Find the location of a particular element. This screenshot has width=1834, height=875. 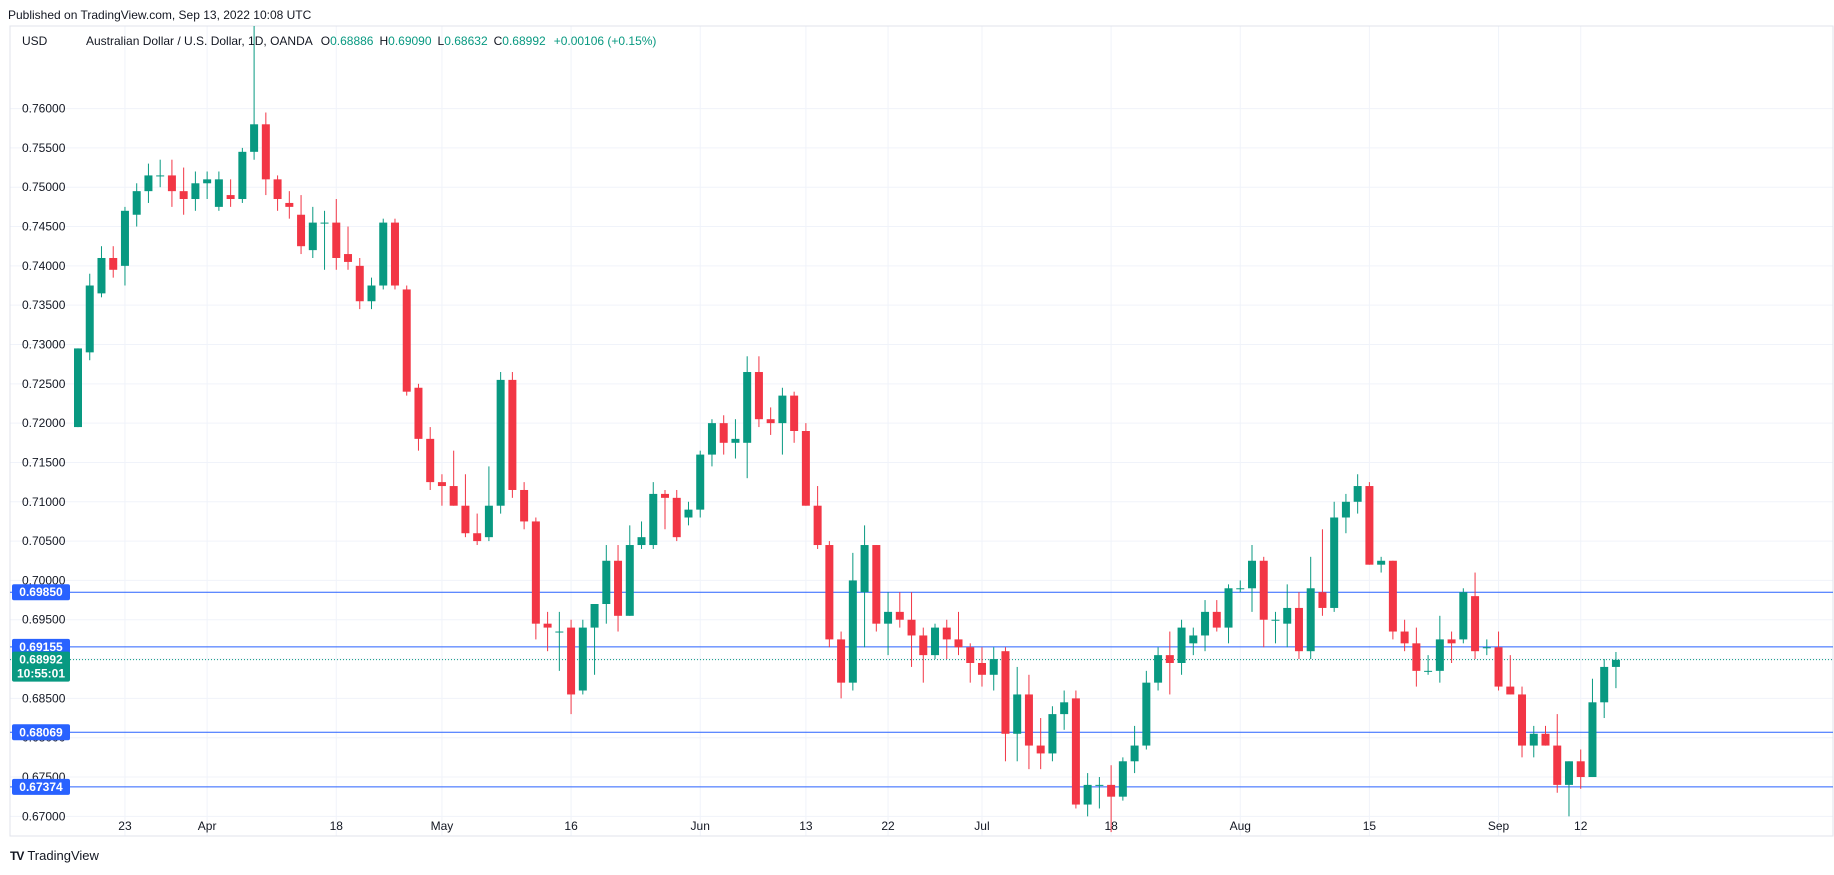

open-value: 0.68886 is located at coordinates (352, 41).